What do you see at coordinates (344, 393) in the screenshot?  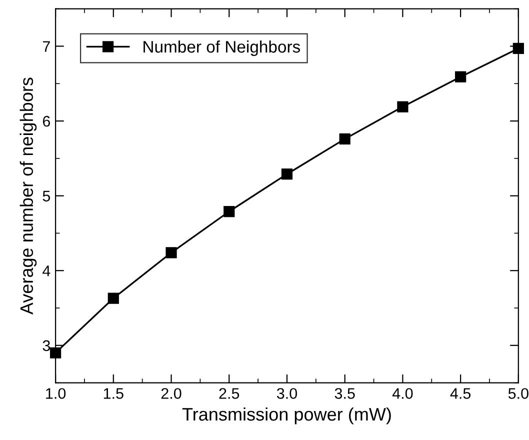 I see `x-tick-label: 3.5` at bounding box center [344, 393].